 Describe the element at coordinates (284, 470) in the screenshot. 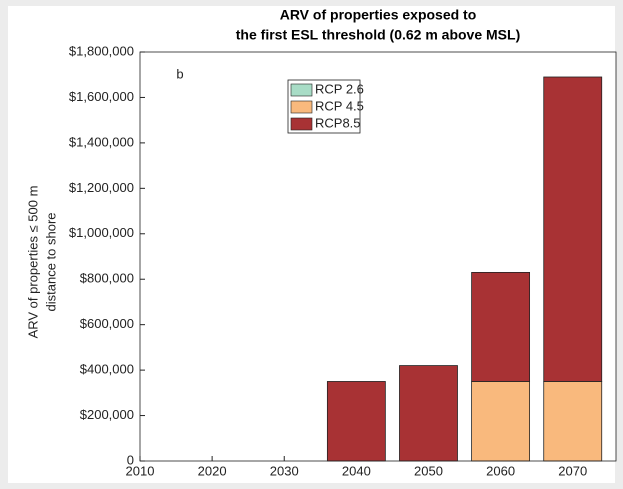

I see `x-tick-label: 2030` at that location.